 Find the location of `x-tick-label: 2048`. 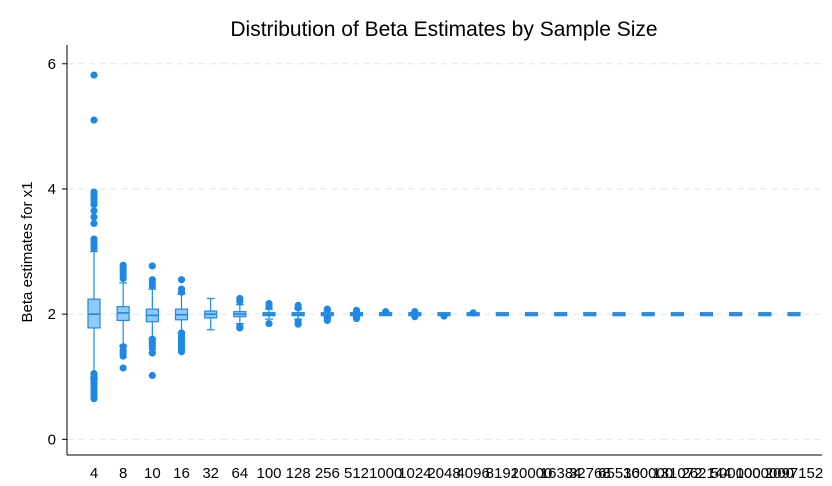

x-tick-label: 2048 is located at coordinates (443, 473).